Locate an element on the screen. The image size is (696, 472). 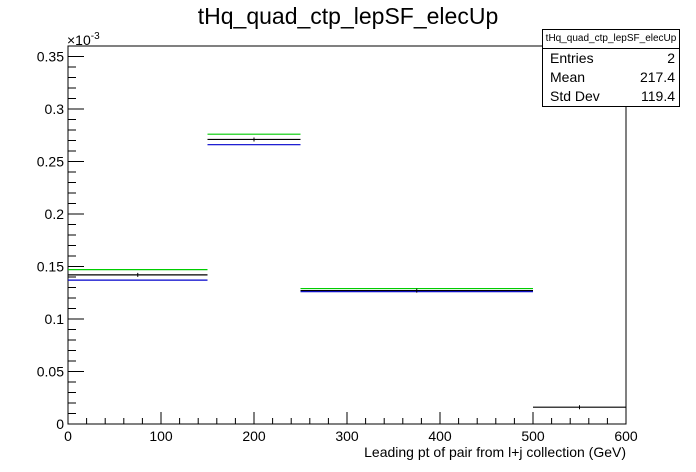
stats-stddev-value: 119.4 is located at coordinates (658, 96).